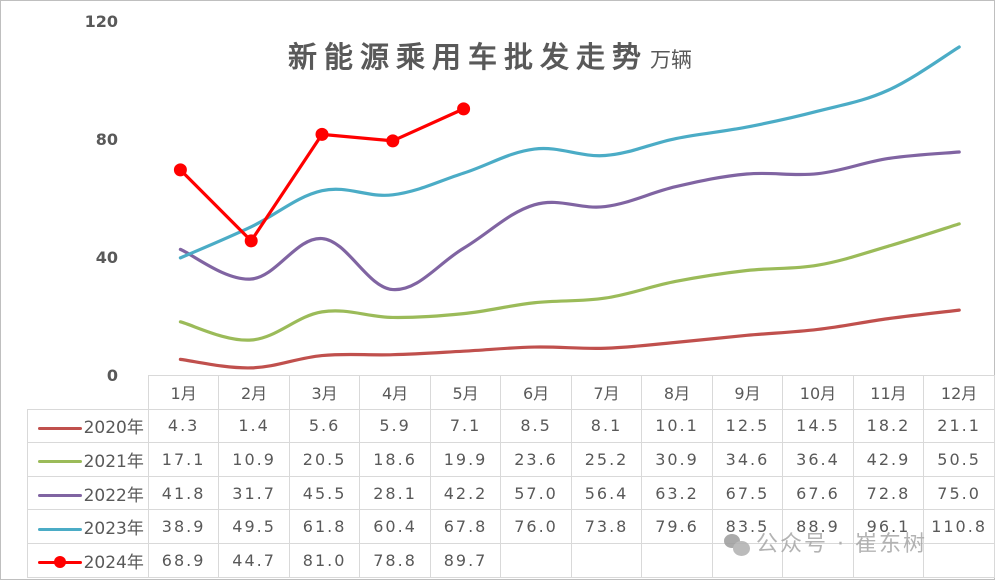 The height and width of the screenshot is (580, 995). What do you see at coordinates (113, 562) in the screenshot?
I see `legend-label: 2024年` at bounding box center [113, 562].